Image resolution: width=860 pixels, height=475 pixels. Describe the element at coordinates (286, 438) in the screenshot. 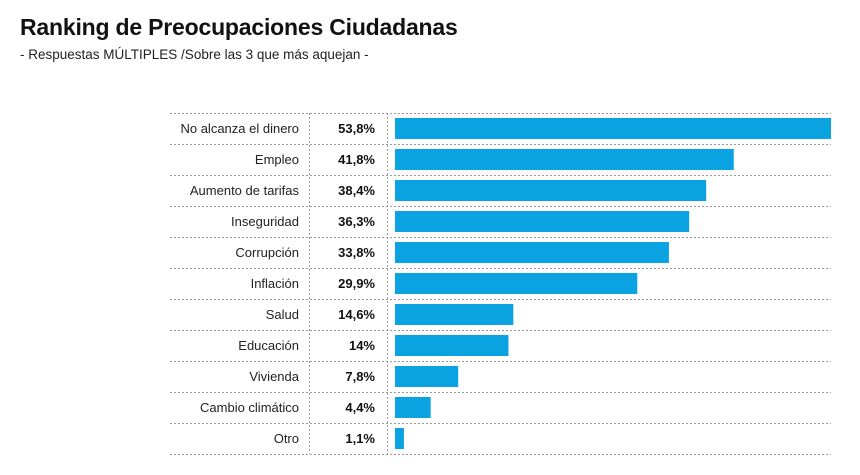

I see `category-label: Otro` at that location.